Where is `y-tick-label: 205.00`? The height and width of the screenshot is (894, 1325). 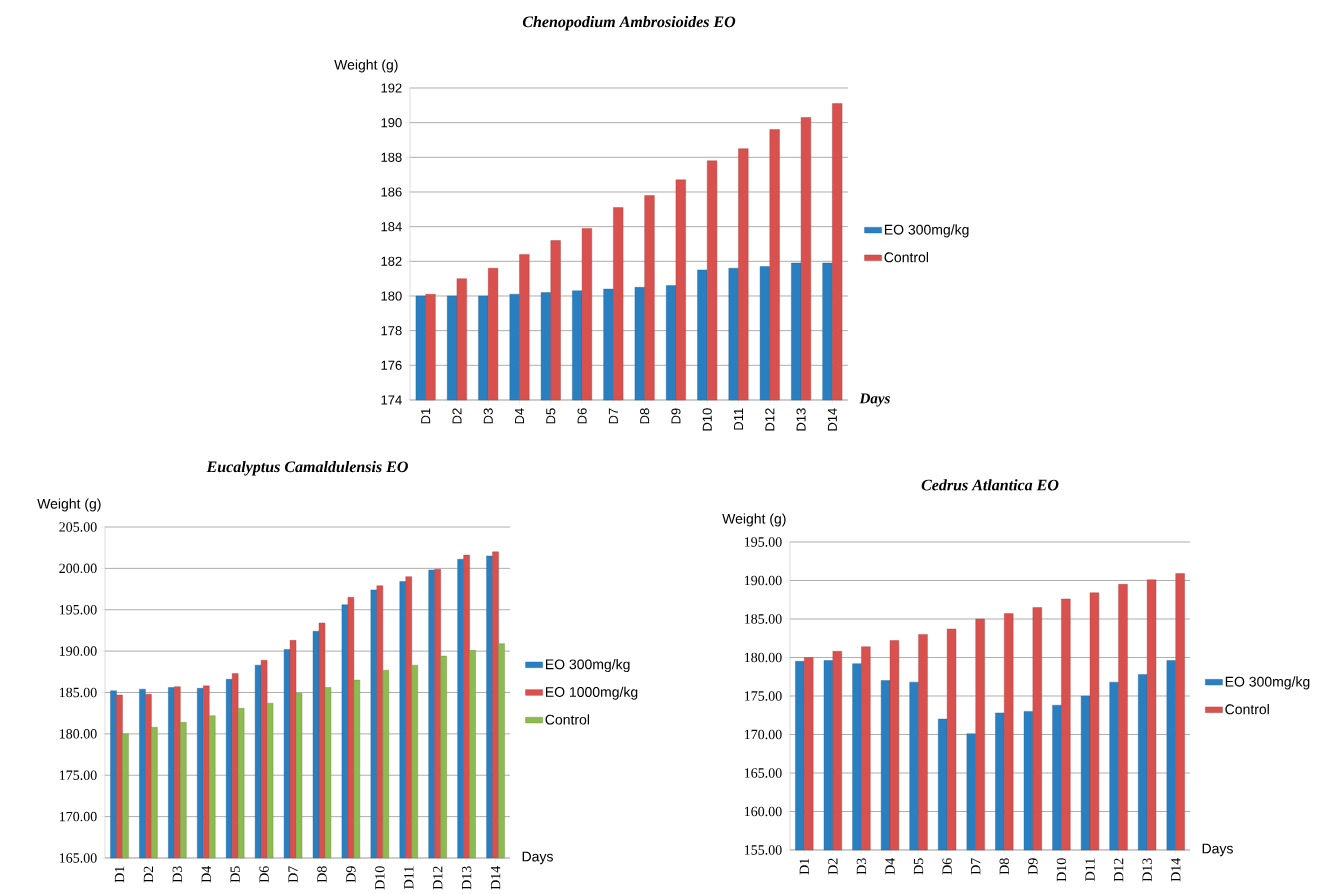 y-tick-label: 205.00 is located at coordinates (78, 527).